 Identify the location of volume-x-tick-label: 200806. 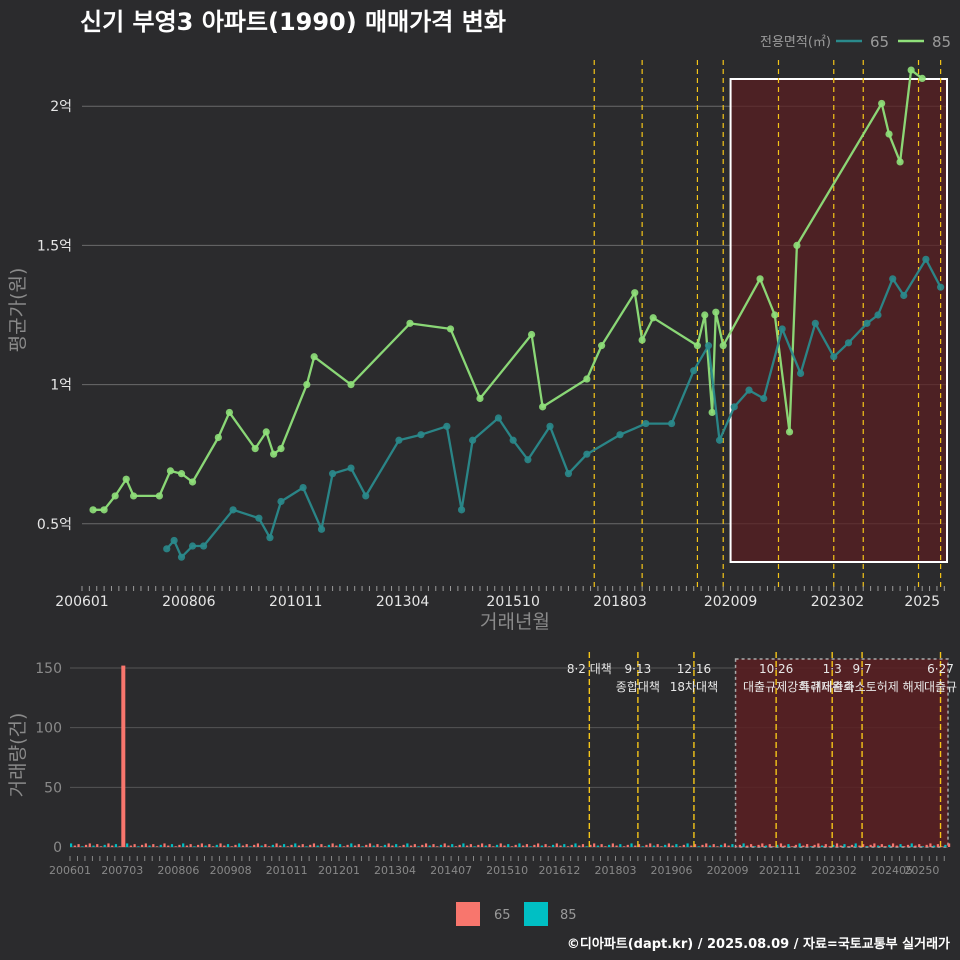
(178, 870).